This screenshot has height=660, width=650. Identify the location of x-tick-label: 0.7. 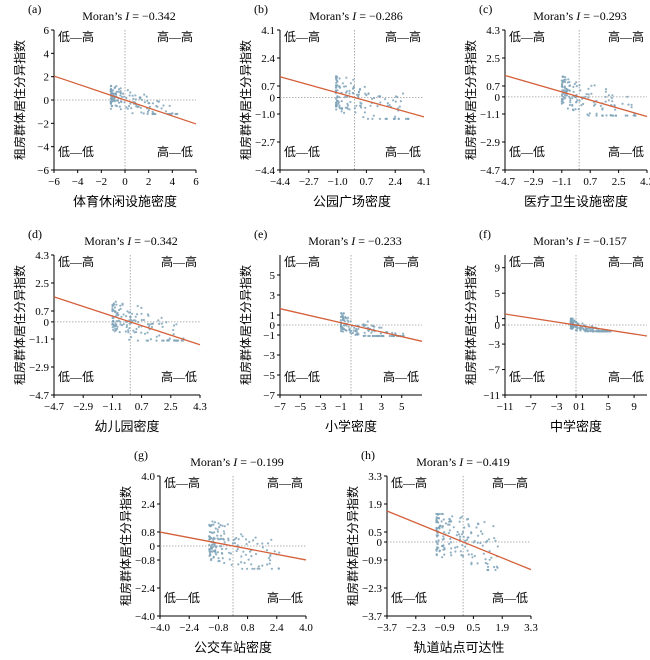
(367, 182).